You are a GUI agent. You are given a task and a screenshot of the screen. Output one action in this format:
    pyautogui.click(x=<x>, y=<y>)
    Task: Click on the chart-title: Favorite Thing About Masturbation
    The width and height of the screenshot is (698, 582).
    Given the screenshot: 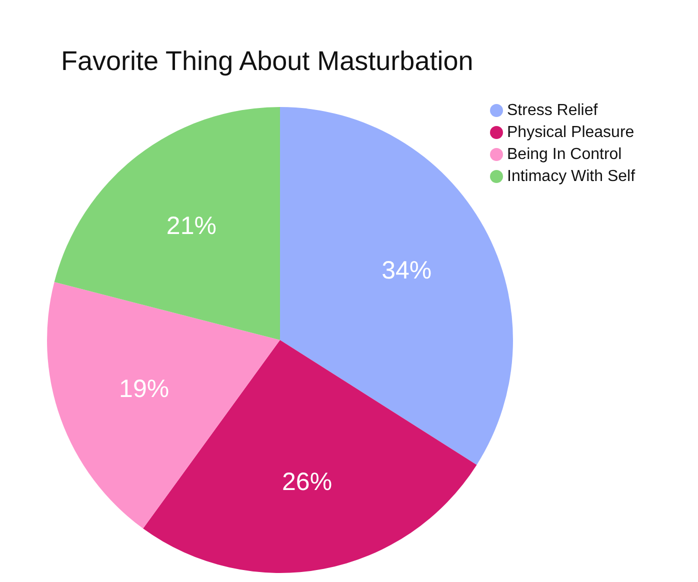 What is the action you would take?
    pyautogui.click(x=267, y=61)
    